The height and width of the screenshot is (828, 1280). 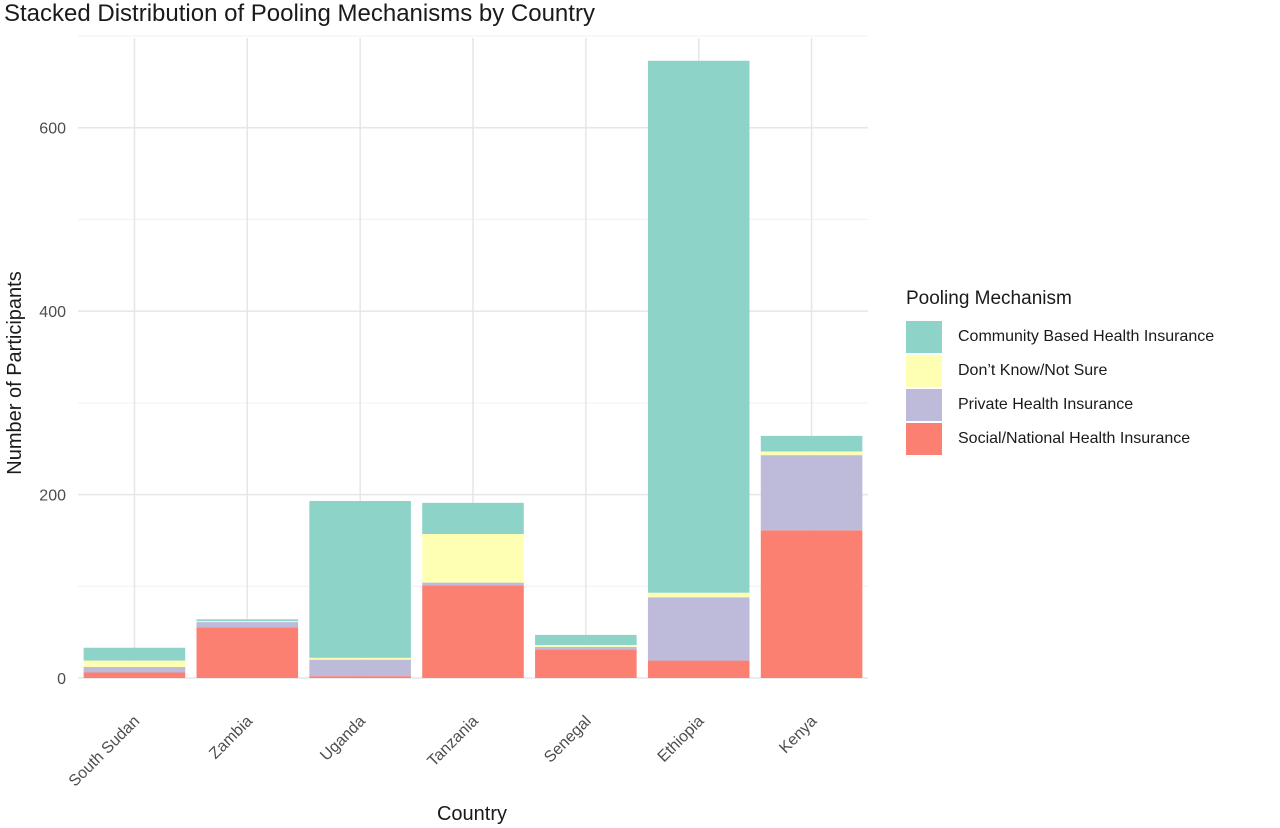 What do you see at coordinates (473, 518) in the screenshot?
I see `bar-tanzania-community-based-health-insurance` at bounding box center [473, 518].